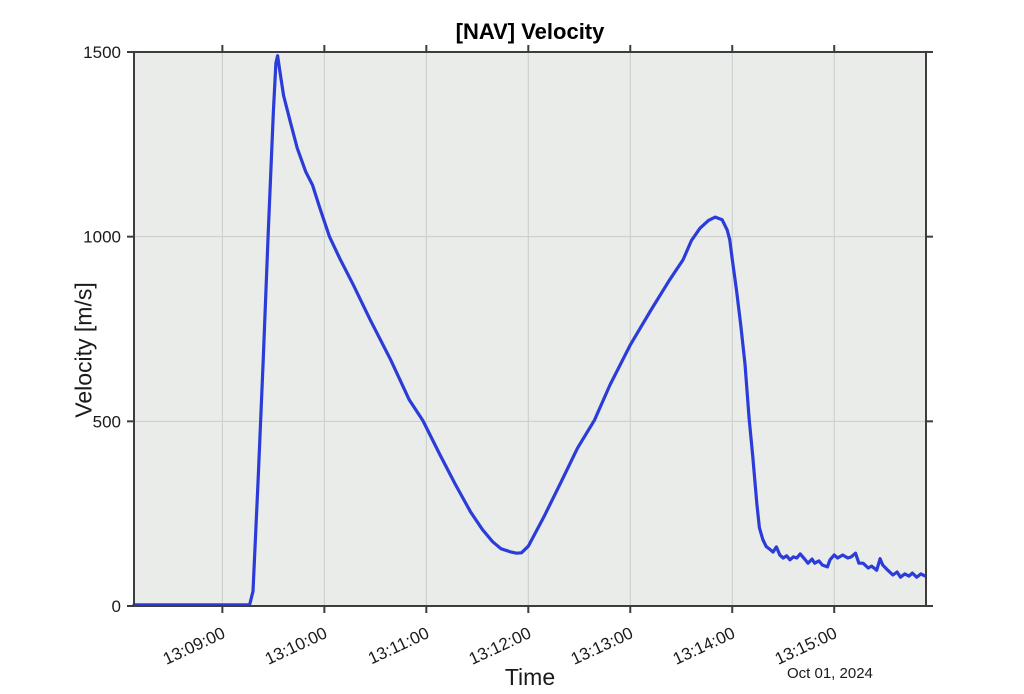  Describe the element at coordinates (602, 645) in the screenshot. I see `x-tick-label: 13:13:00` at that location.